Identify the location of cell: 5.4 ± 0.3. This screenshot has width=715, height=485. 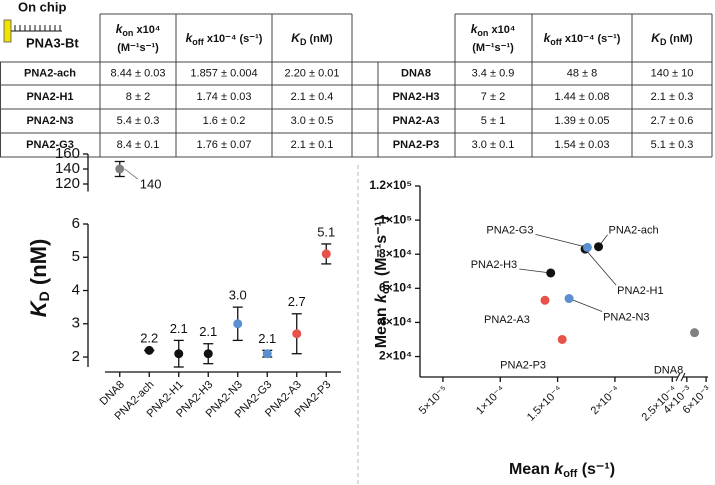
(138, 121).